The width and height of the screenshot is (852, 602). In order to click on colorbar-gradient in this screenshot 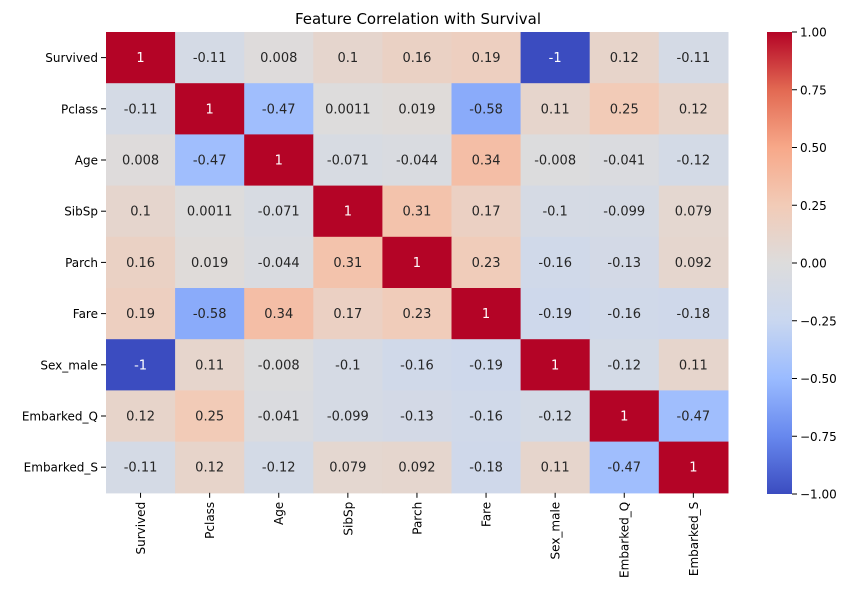, I will do `click(779, 263)`.